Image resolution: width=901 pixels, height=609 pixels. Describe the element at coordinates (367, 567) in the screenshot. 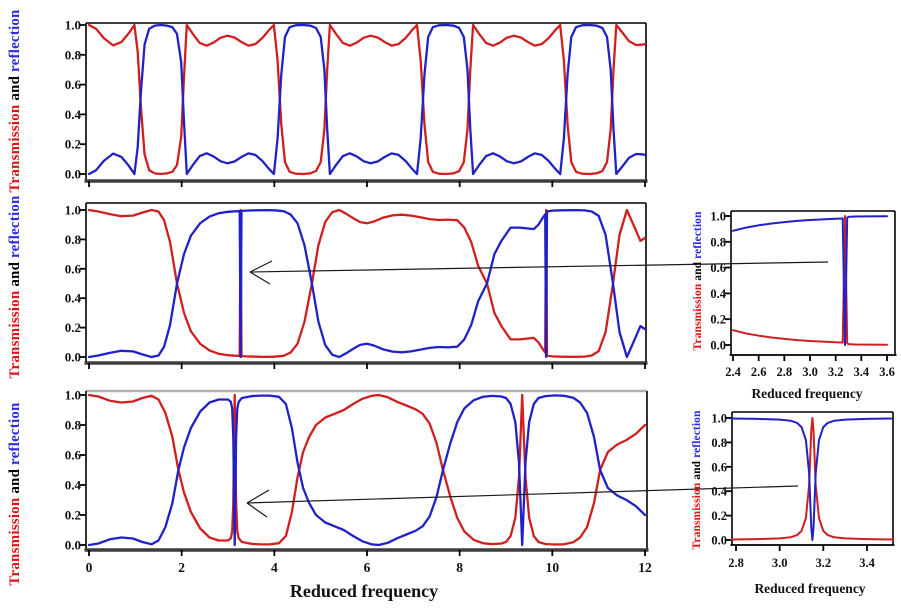

I see `x-tick-label: 6` at that location.